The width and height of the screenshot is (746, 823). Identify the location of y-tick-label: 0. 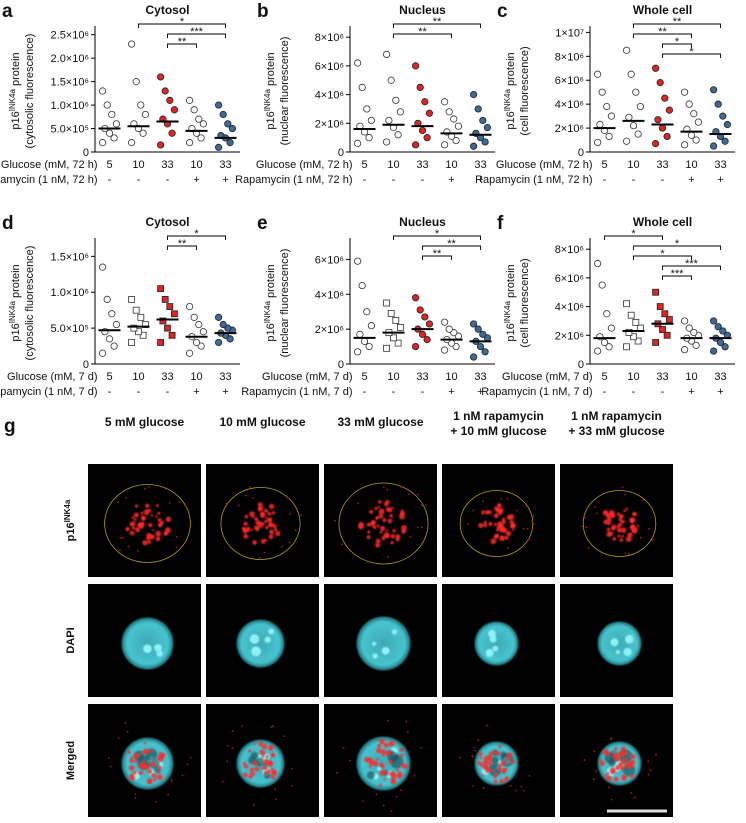
(86, 365).